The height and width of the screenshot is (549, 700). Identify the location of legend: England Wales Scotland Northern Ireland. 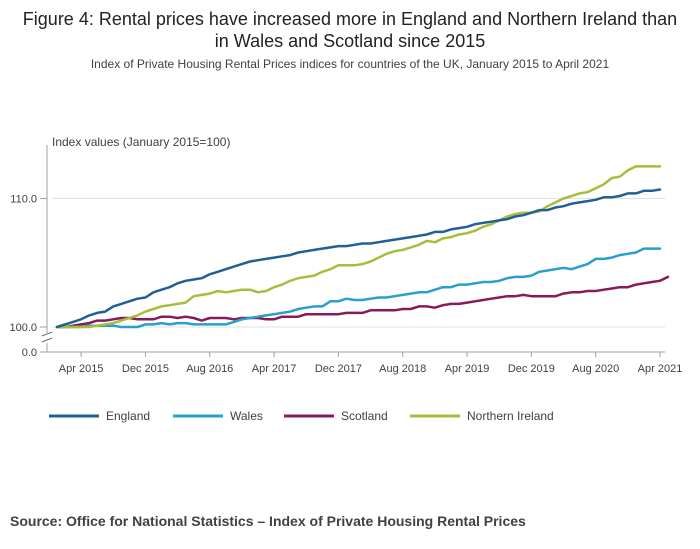
(301, 416).